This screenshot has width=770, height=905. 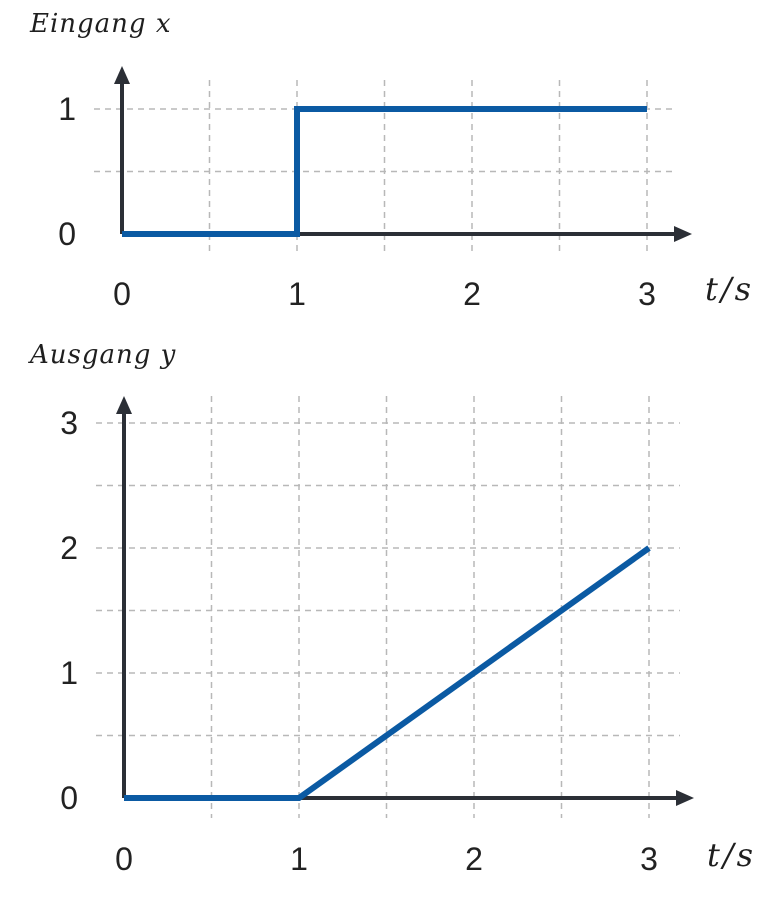 What do you see at coordinates (122, 75) in the screenshot?
I see `input-y-axis-arrow` at bounding box center [122, 75].